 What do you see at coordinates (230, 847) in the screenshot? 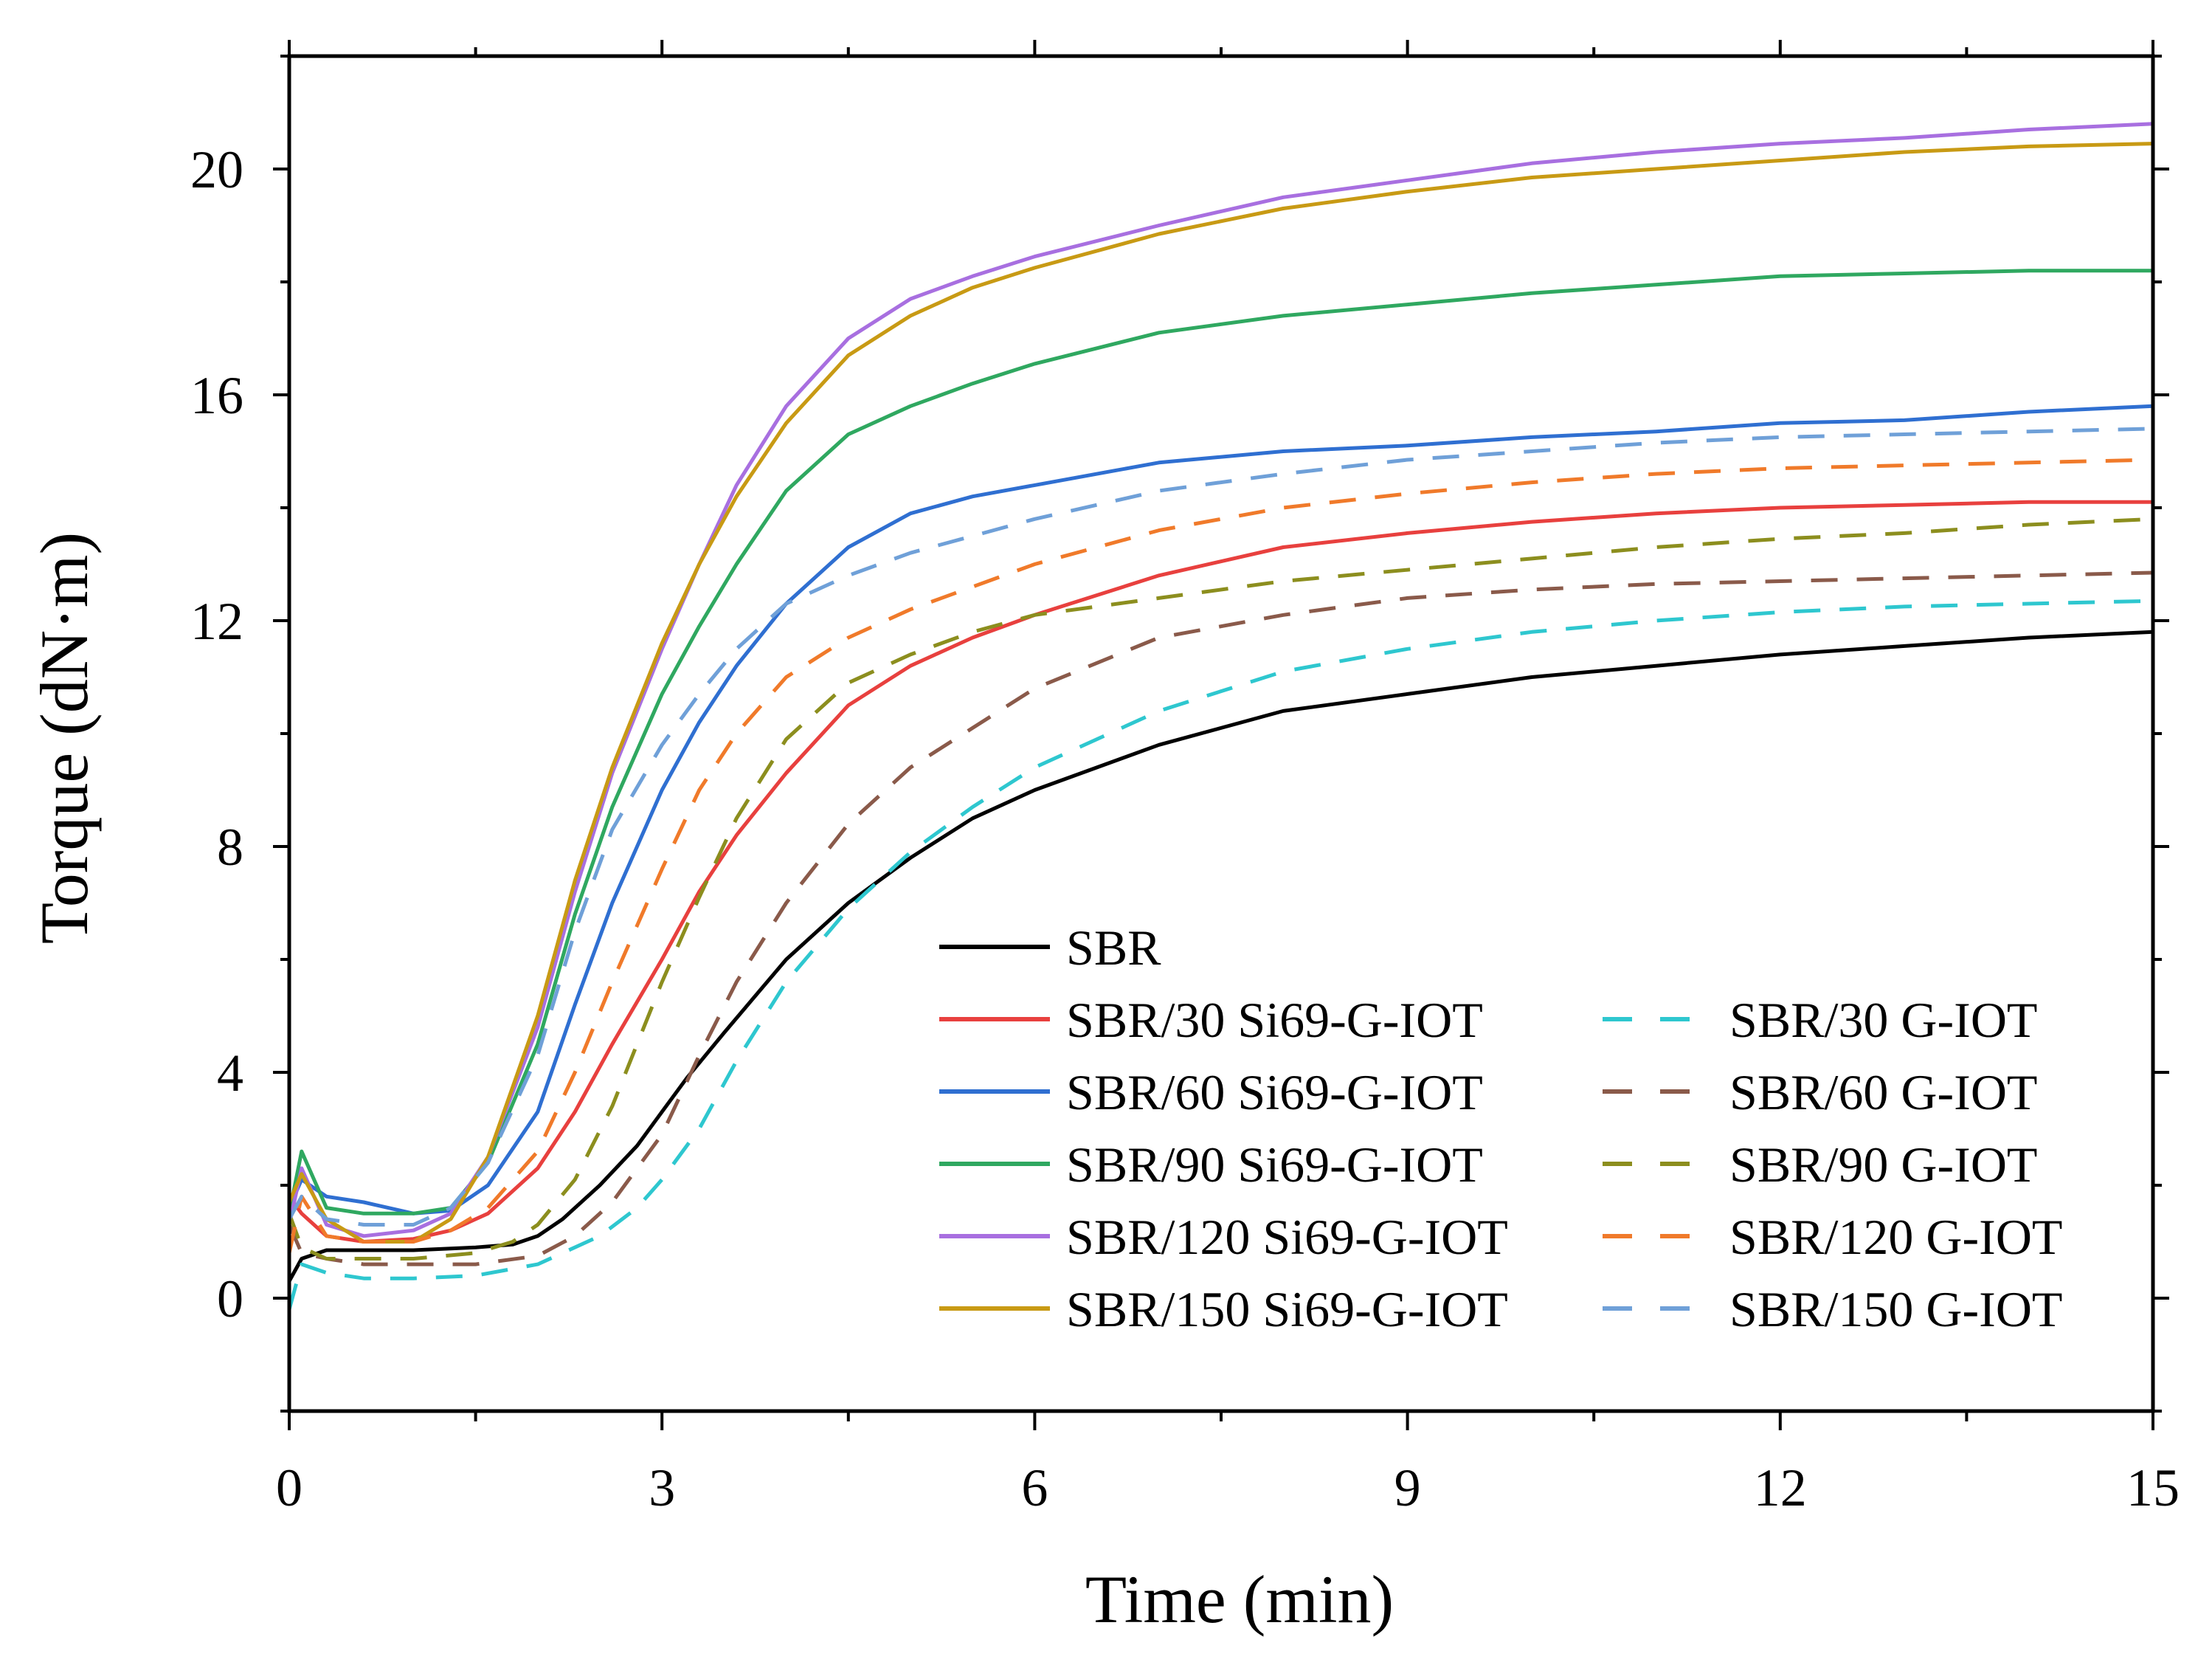
I see `y-tick-label: 8` at bounding box center [230, 847].